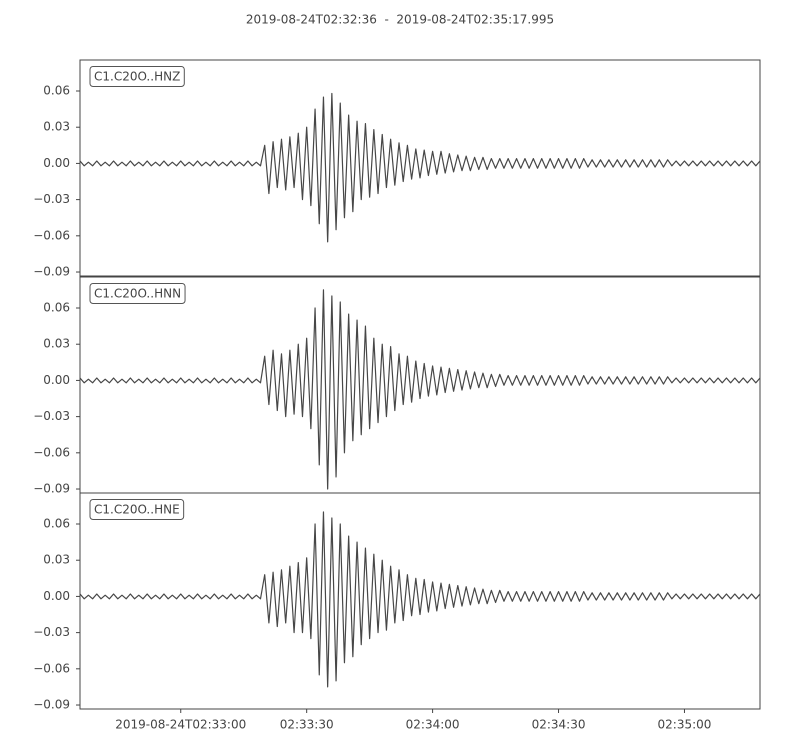  I want to click on trace-label: C1.C20O..HNN, so click(137, 294).